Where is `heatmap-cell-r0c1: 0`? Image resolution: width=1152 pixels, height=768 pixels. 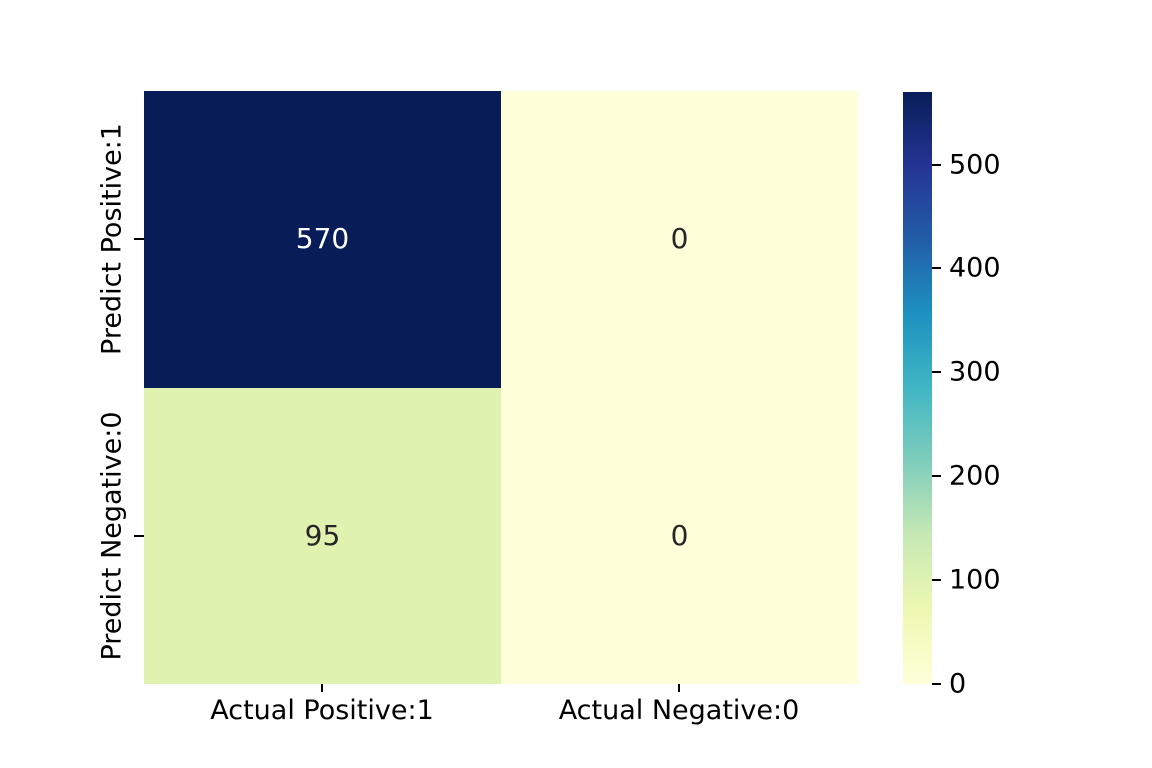
heatmap-cell-r0c1: 0 is located at coordinates (679, 239).